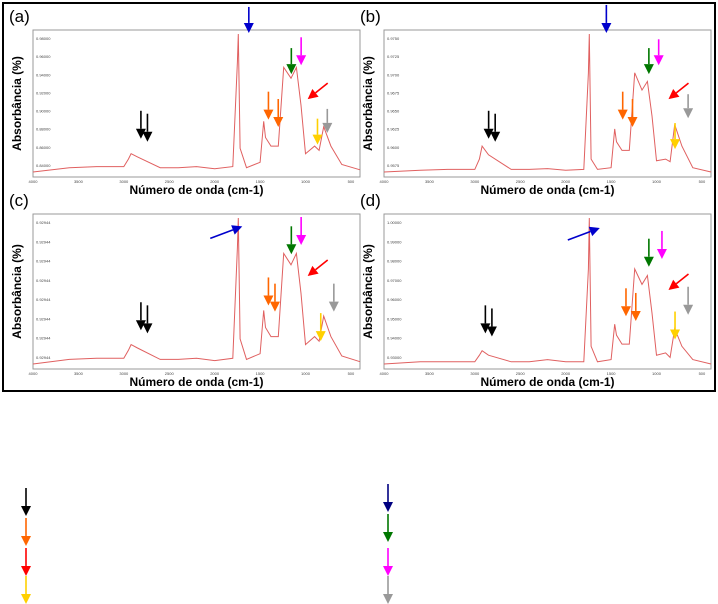 This screenshot has width=718, height=604. What do you see at coordinates (393, 147) in the screenshot?
I see `y-tick-label: 0.9600` at bounding box center [393, 147].